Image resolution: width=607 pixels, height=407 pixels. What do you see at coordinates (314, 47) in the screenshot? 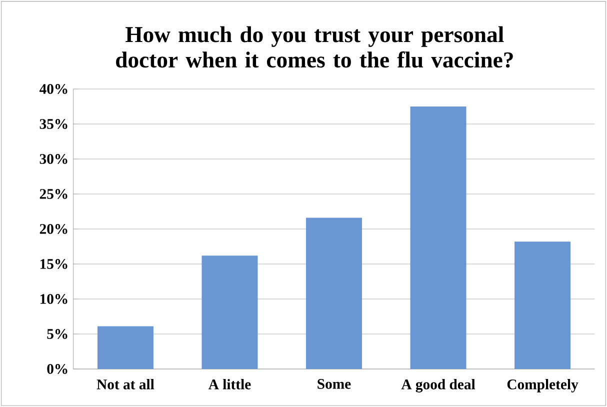
I see `chart-title: How much do you trust your personal doctor when it comes to the flu vaccine?` at bounding box center [314, 47].